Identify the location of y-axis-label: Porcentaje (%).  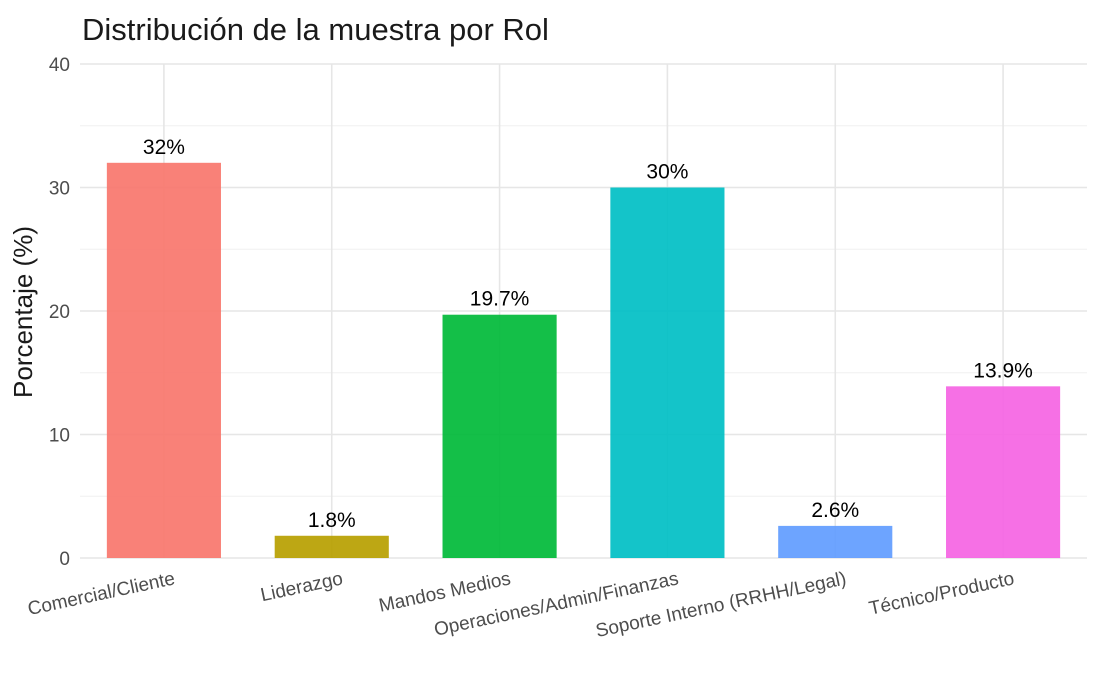
(23, 312).